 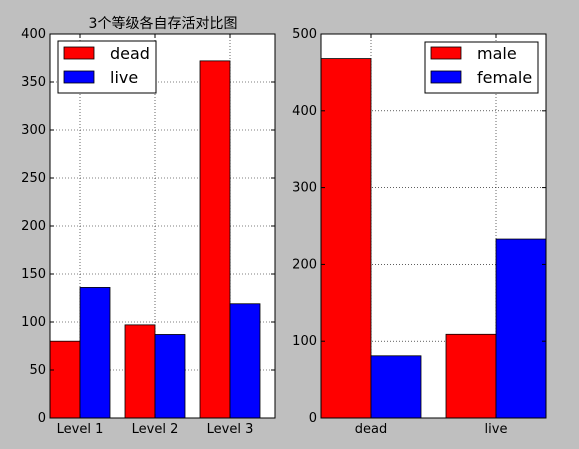 What do you see at coordinates (33, 178) in the screenshot?
I see `y-tick-label: 250` at bounding box center [33, 178].